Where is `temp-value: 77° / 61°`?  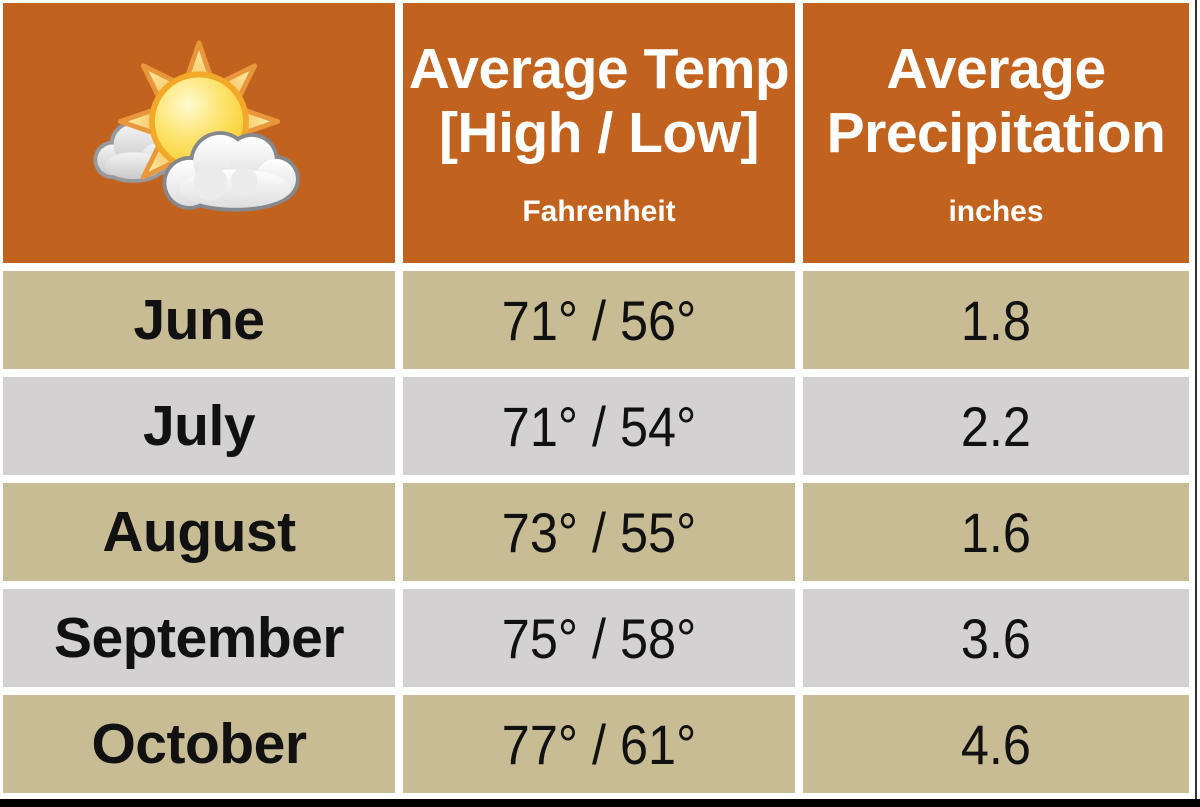 temp-value: 77° / 61° is located at coordinates (599, 744).